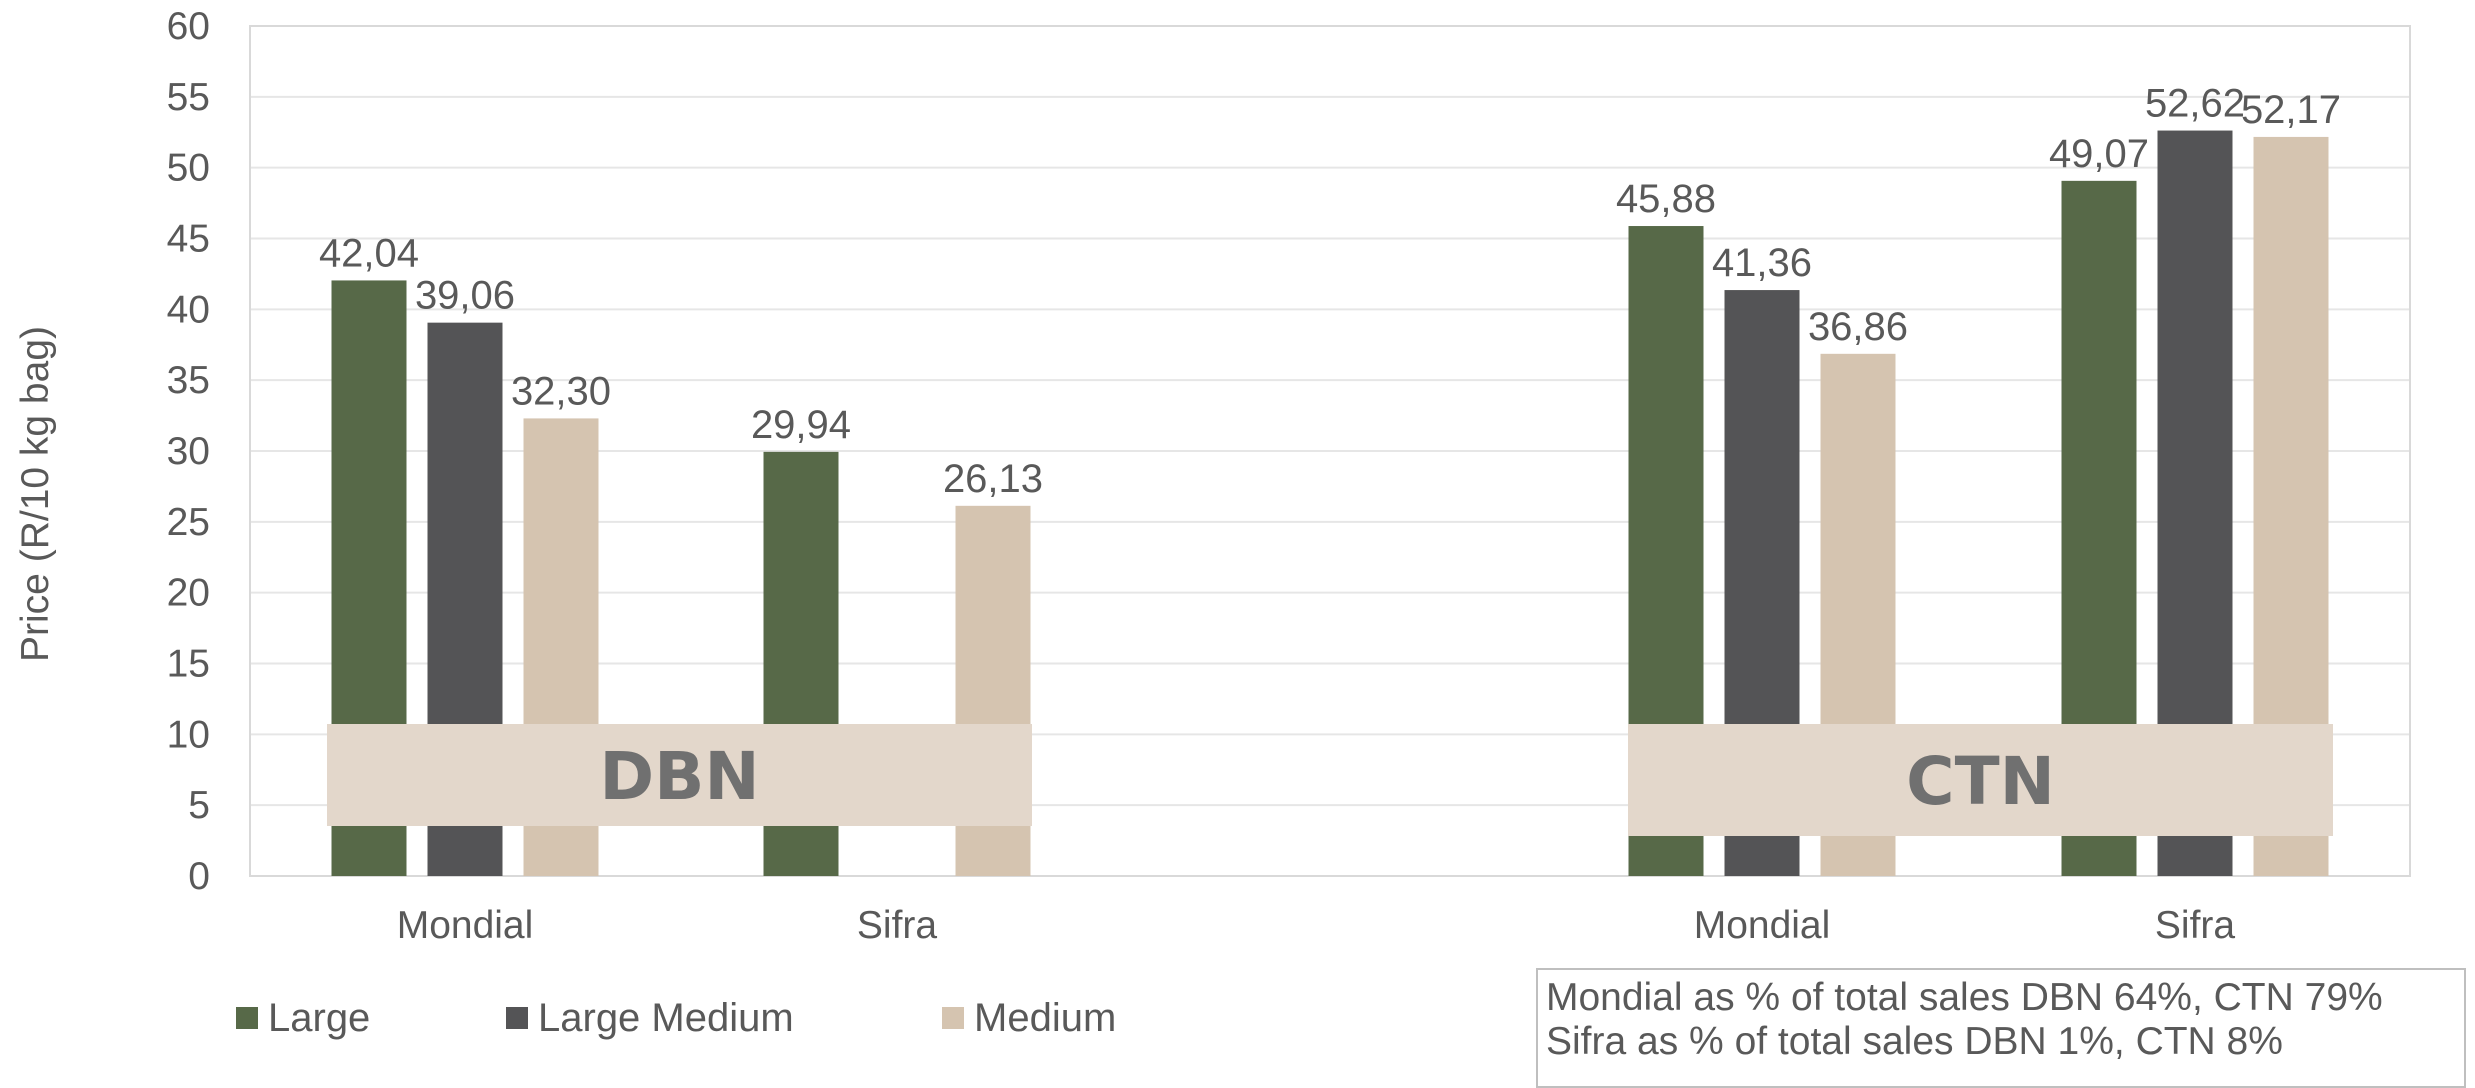 The width and height of the screenshot is (2475, 1088). Describe the element at coordinates (188, 734) in the screenshot. I see `y-tick-label: 10` at that location.